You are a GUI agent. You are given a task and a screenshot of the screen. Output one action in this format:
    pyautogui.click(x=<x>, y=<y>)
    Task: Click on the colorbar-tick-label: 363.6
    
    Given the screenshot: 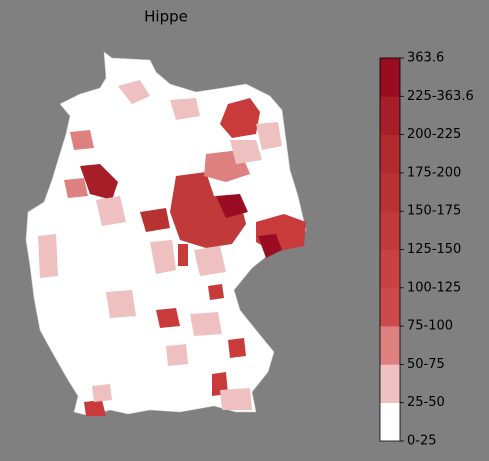 What is the action you would take?
    pyautogui.click(x=425, y=58)
    